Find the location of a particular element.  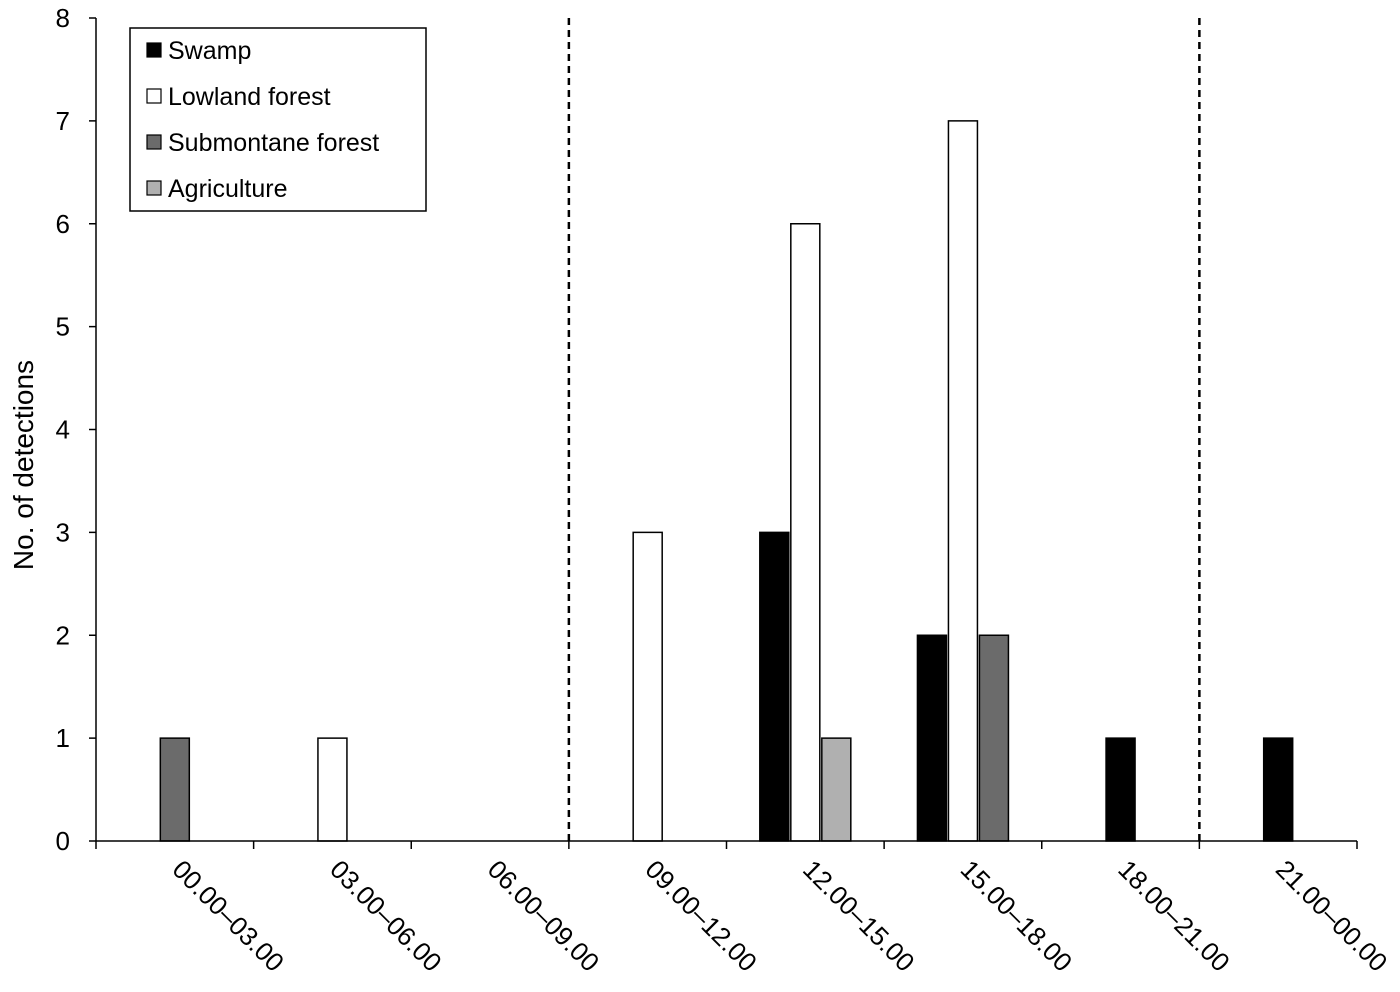

x-tick-label: 09.00–12.00 is located at coordinates (700, 915).